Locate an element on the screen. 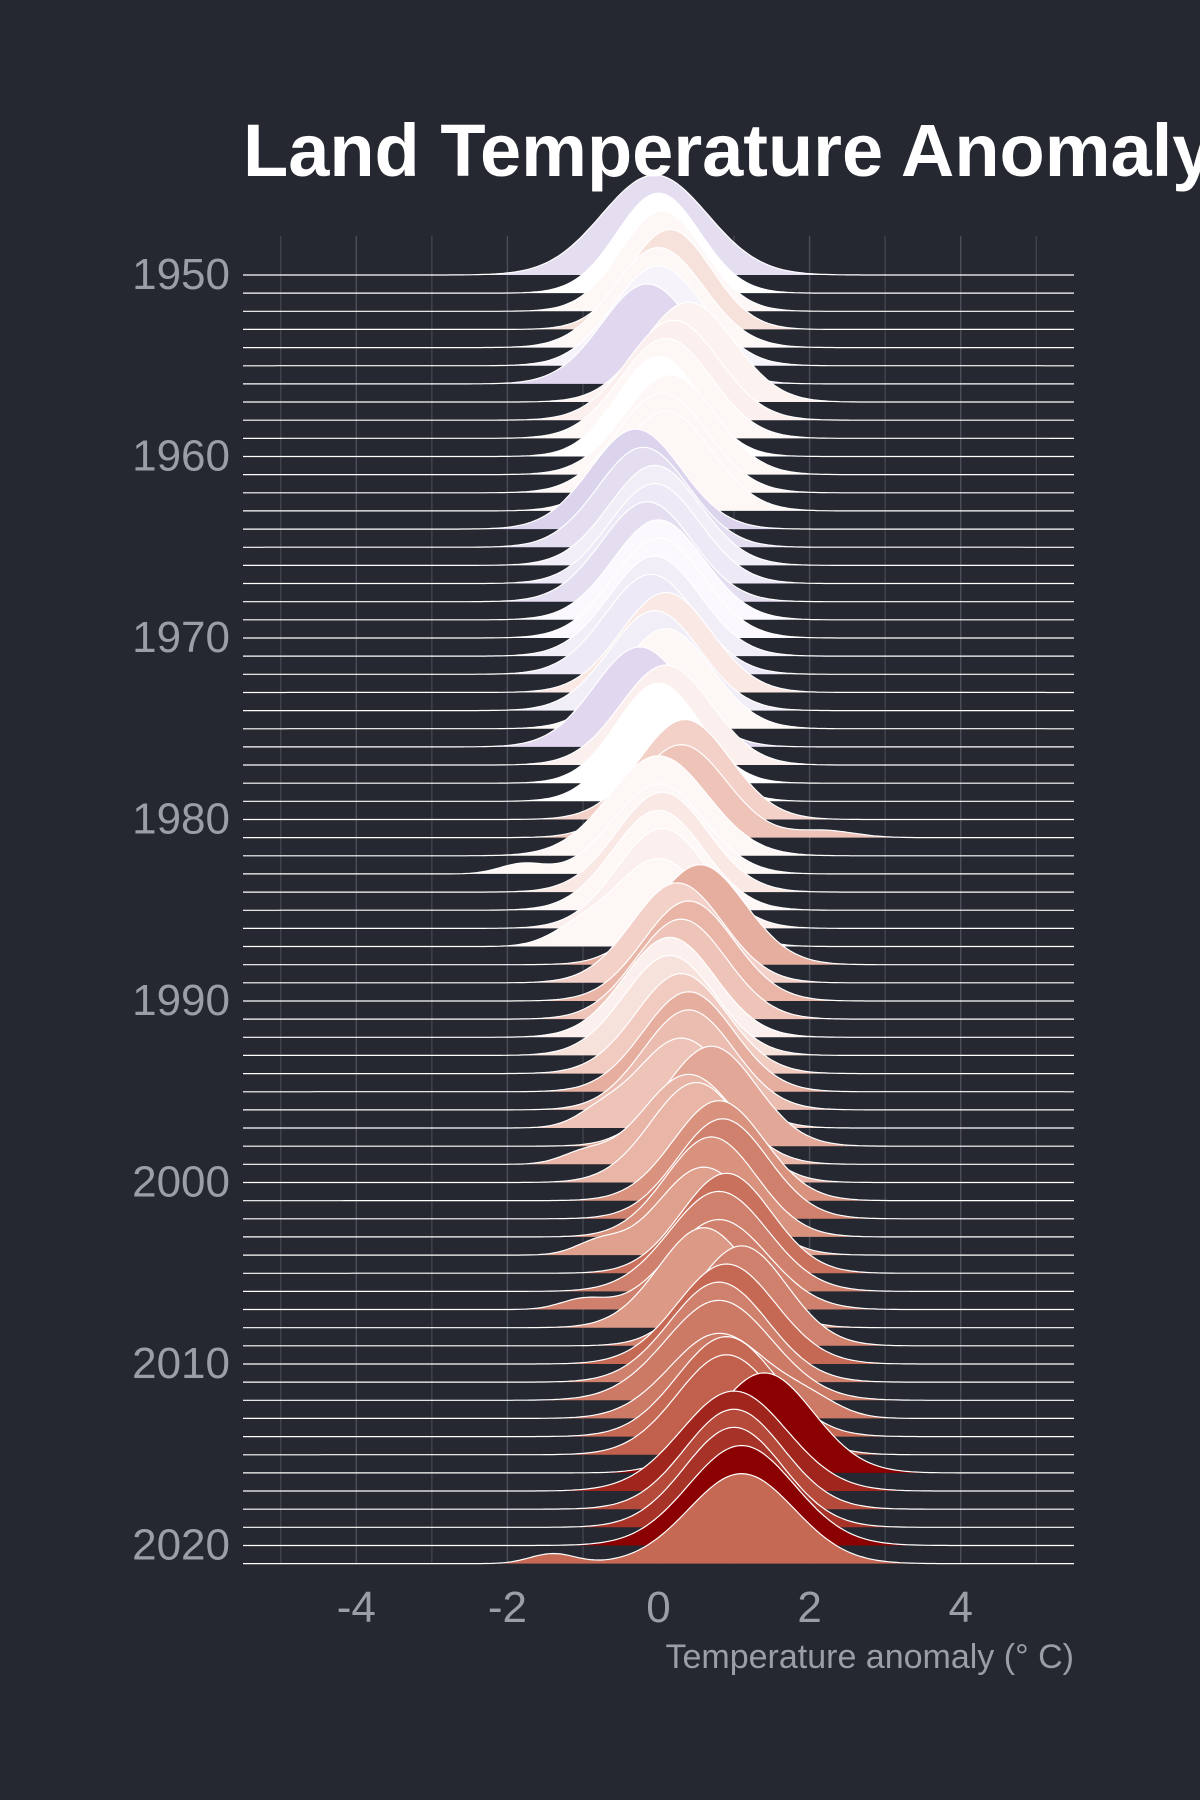  y-tick-label: 1980 is located at coordinates (181, 819).